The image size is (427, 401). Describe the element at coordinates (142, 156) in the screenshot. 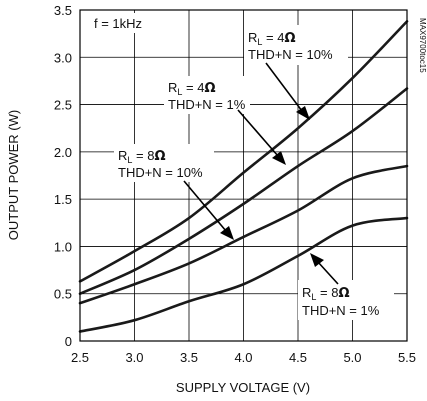

I see `annotation-rl8-thd10-rl: RL = 8Ω` at that location.